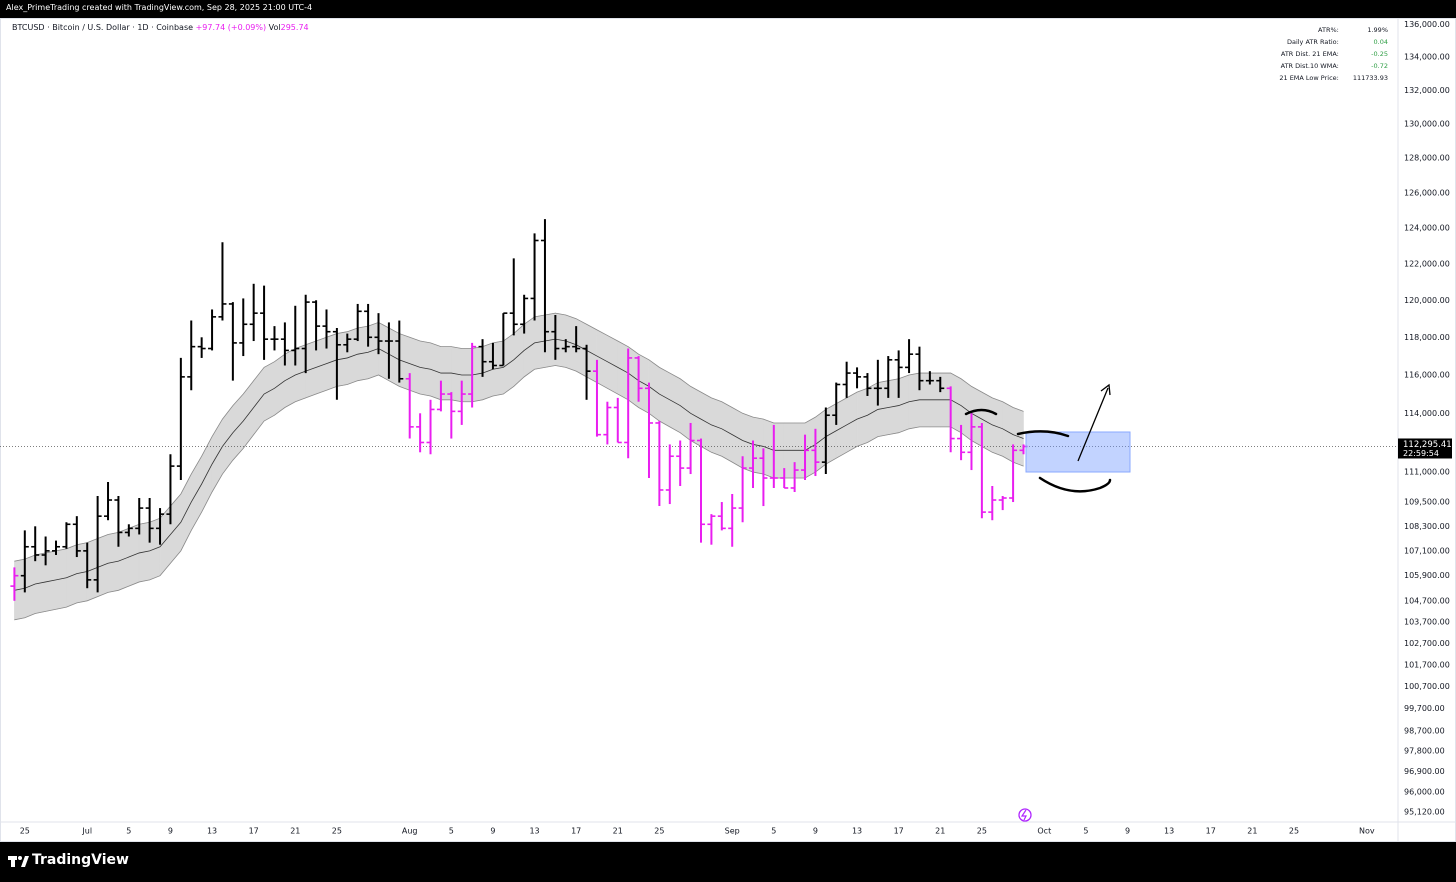 The image size is (1456, 882). What do you see at coordinates (1370, 78) in the screenshot?
I see `info-value: 111733.93` at bounding box center [1370, 78].